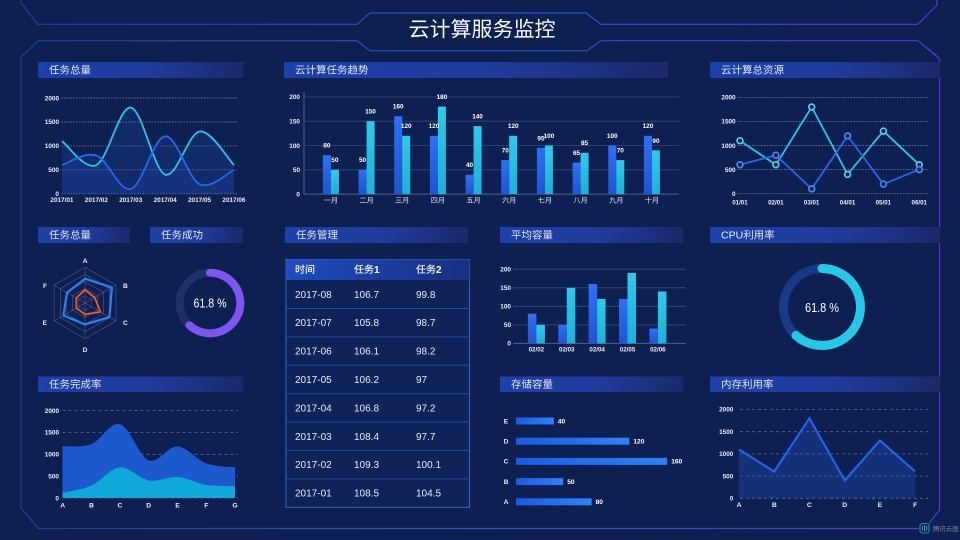 The width and height of the screenshot is (960, 540). I want to click on svg-text: 2017-04, so click(313, 408).